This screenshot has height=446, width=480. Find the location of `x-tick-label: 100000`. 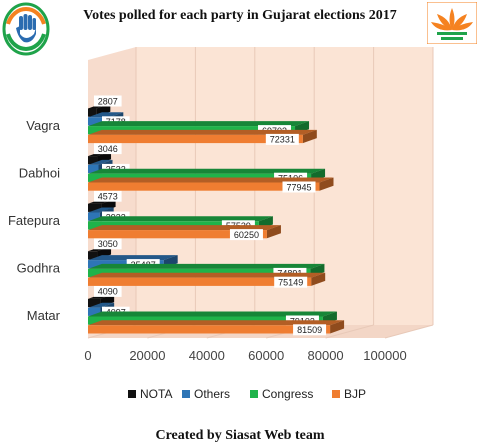

x-tick-label: 100000 is located at coordinates (384, 355).